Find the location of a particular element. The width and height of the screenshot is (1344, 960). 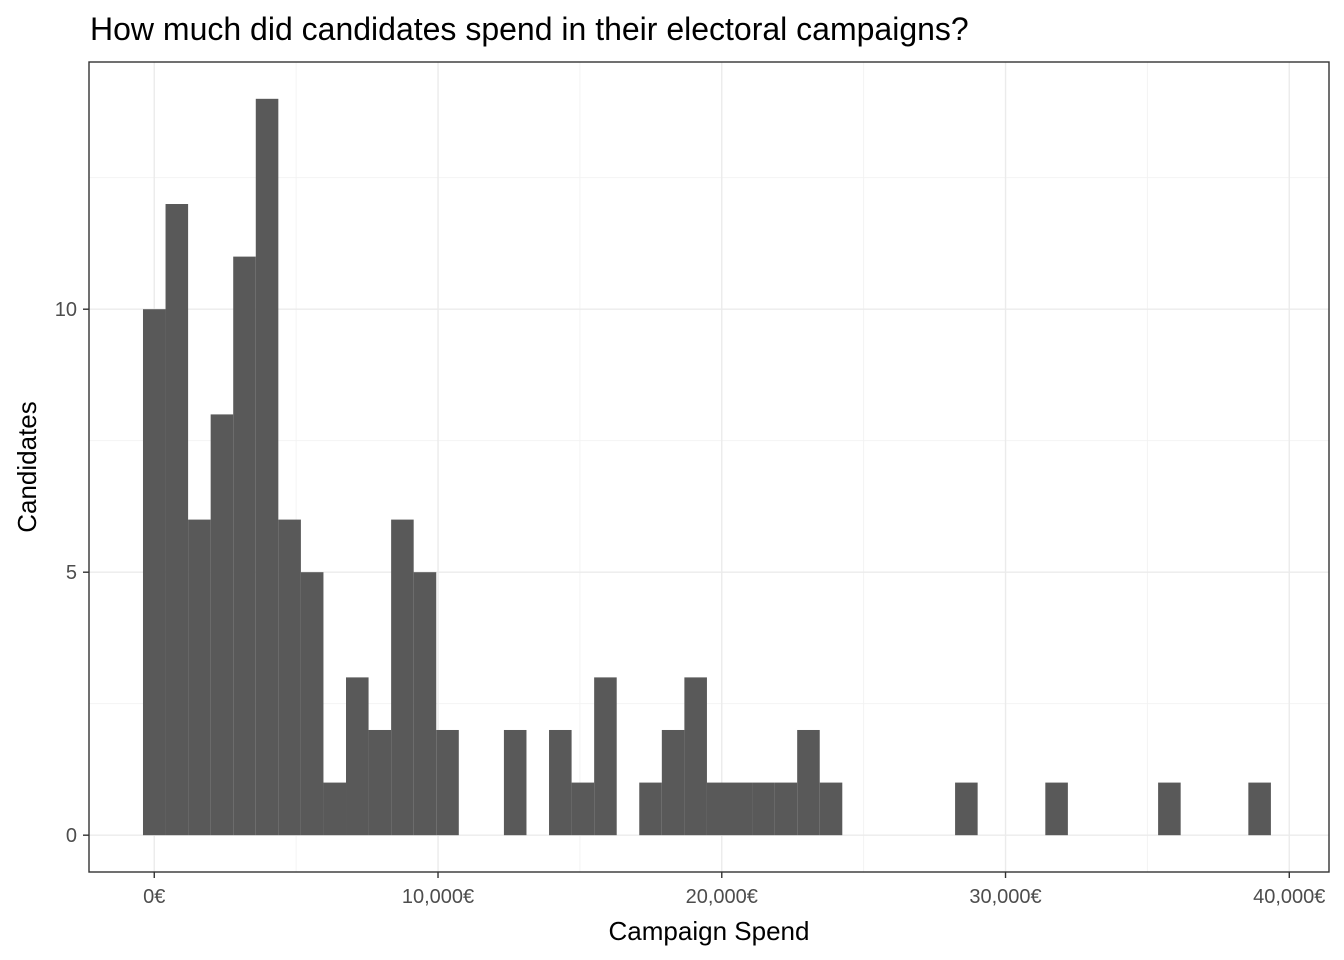

x-axis-ticks: 0€ 10,000€ 20,000€ 30,000€ 40,000€ is located at coordinates (734, 890).